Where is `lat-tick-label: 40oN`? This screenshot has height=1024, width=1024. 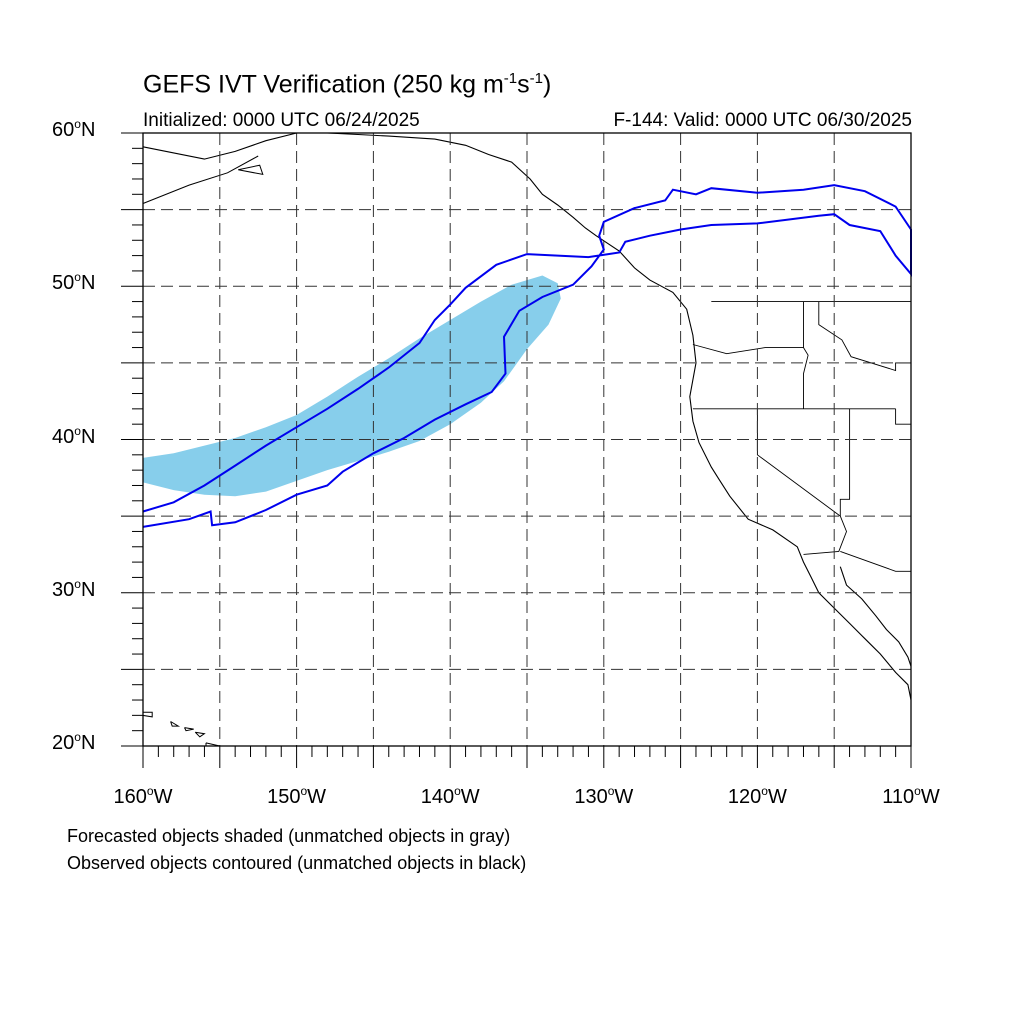
lat-tick-label: 40oN is located at coordinates (74, 436).